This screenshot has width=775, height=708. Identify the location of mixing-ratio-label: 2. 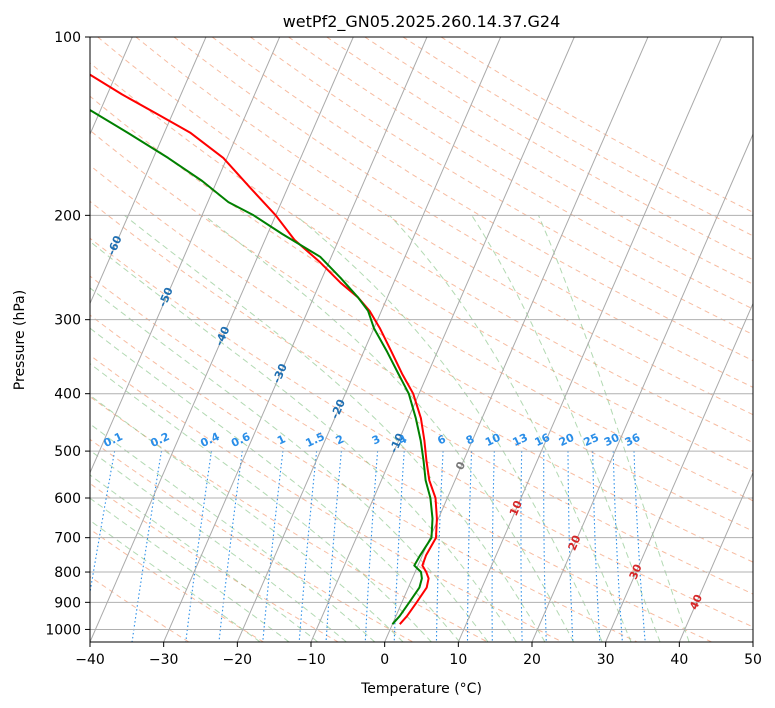
(340, 439).